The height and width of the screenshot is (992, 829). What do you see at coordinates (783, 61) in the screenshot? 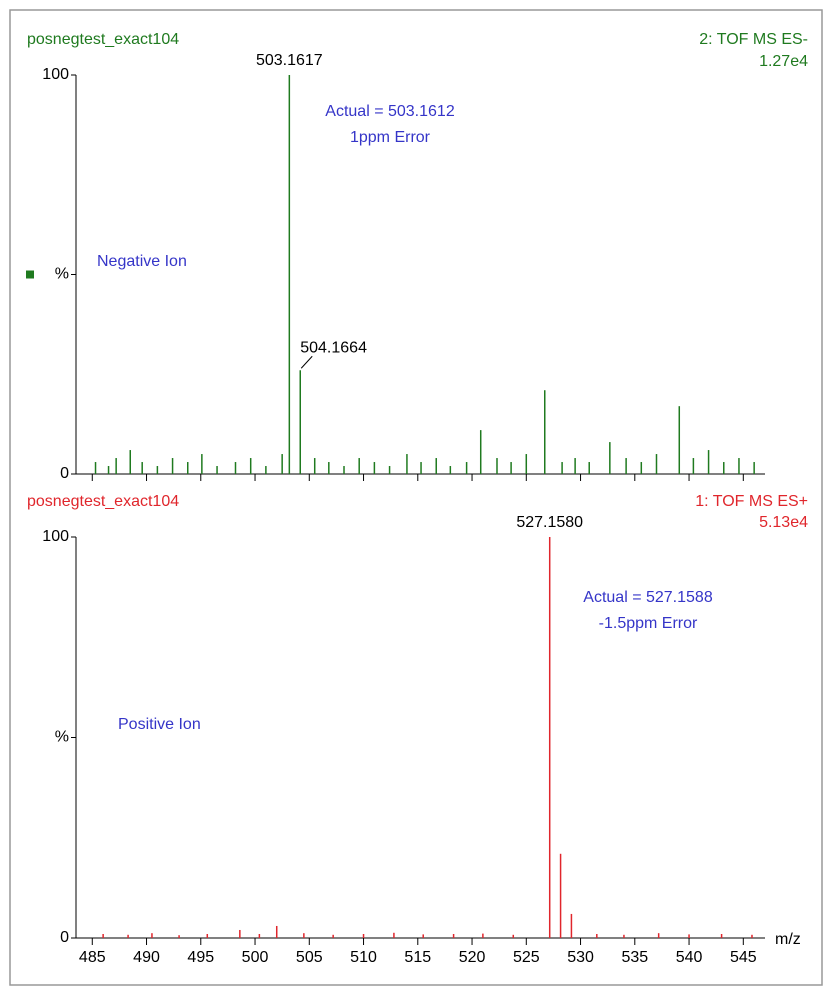
I see `intensity-label: 1.27e4` at bounding box center [783, 61].